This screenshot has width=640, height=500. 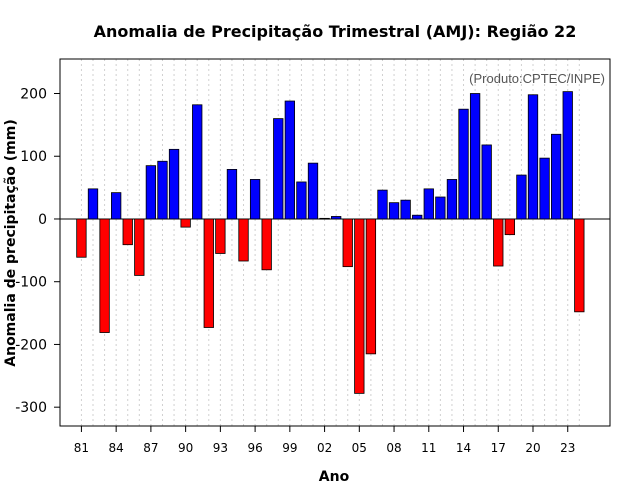 What do you see at coordinates (104, 275) in the screenshot?
I see `bar-1983` at bounding box center [104, 275].